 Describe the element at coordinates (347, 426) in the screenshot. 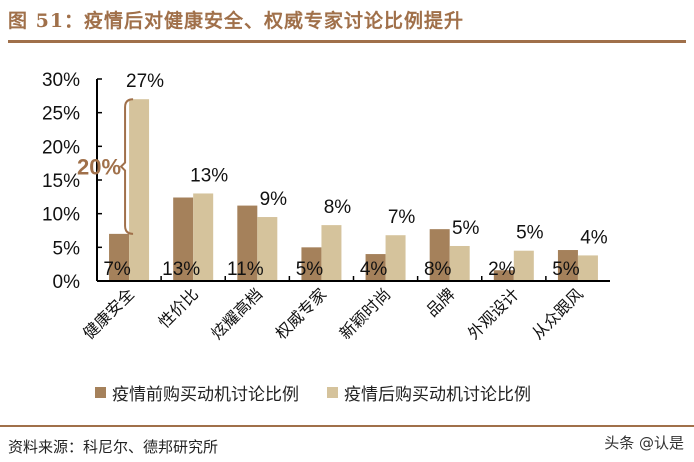

I see `footer-divider` at that location.